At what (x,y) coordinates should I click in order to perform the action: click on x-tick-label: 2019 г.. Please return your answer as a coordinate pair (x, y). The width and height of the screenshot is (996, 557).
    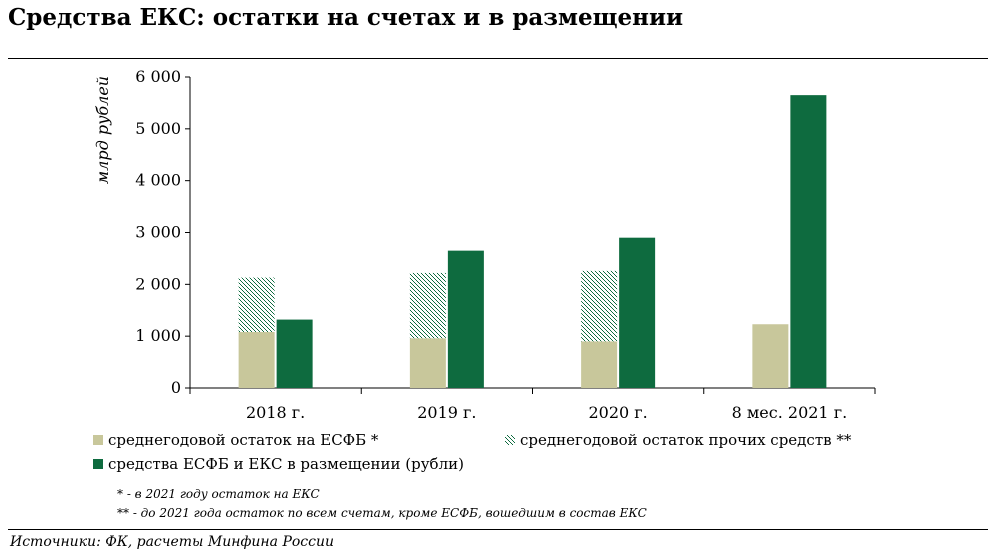
    Looking at the image, I should click on (446, 412).